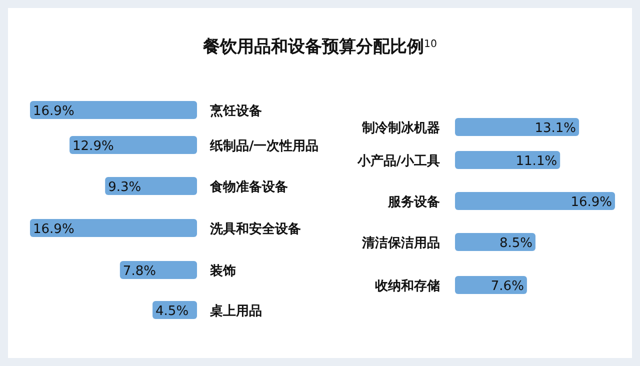 This screenshot has width=640, height=366. Describe the element at coordinates (235, 311) in the screenshot. I see `y-tick-label: 桌上用品` at that location.